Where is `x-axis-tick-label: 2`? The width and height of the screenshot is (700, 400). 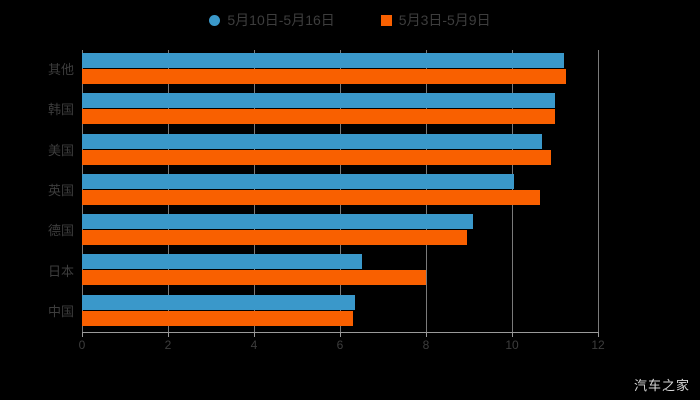
x-axis-tick-label: 2 is located at coordinates (168, 345).